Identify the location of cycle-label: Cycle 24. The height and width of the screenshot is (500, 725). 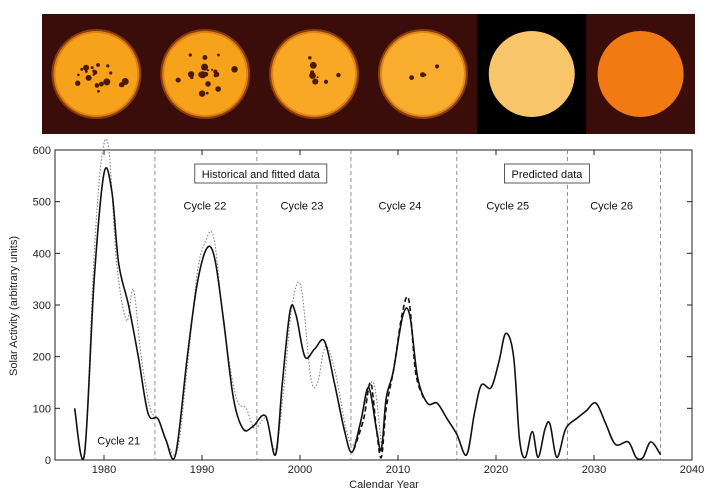
(400, 206).